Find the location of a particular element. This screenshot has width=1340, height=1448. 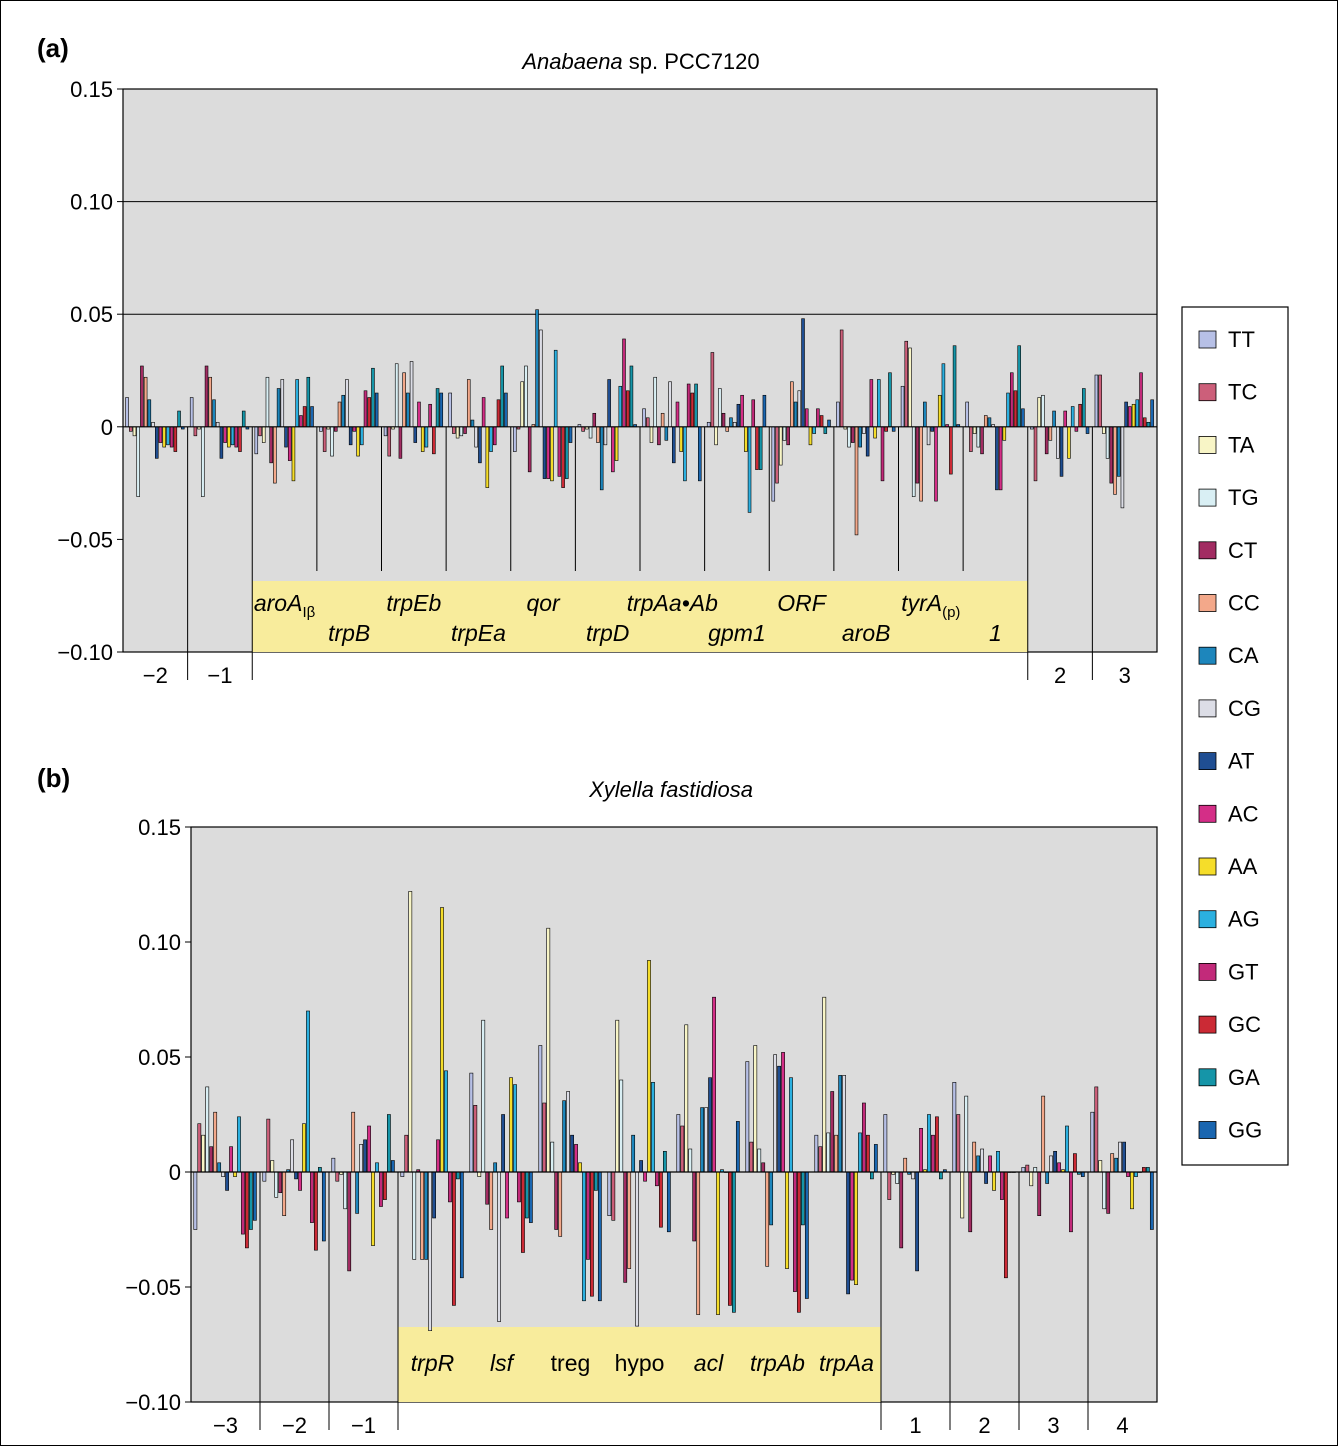

bar-ag is located at coordinates (1067, 1149).